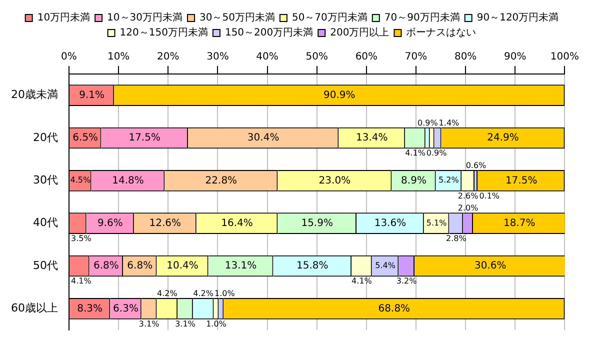 The height and width of the screenshot is (350, 590). Describe the element at coordinates (465, 57) in the screenshot. I see `x-tick-label: 80%` at that location.